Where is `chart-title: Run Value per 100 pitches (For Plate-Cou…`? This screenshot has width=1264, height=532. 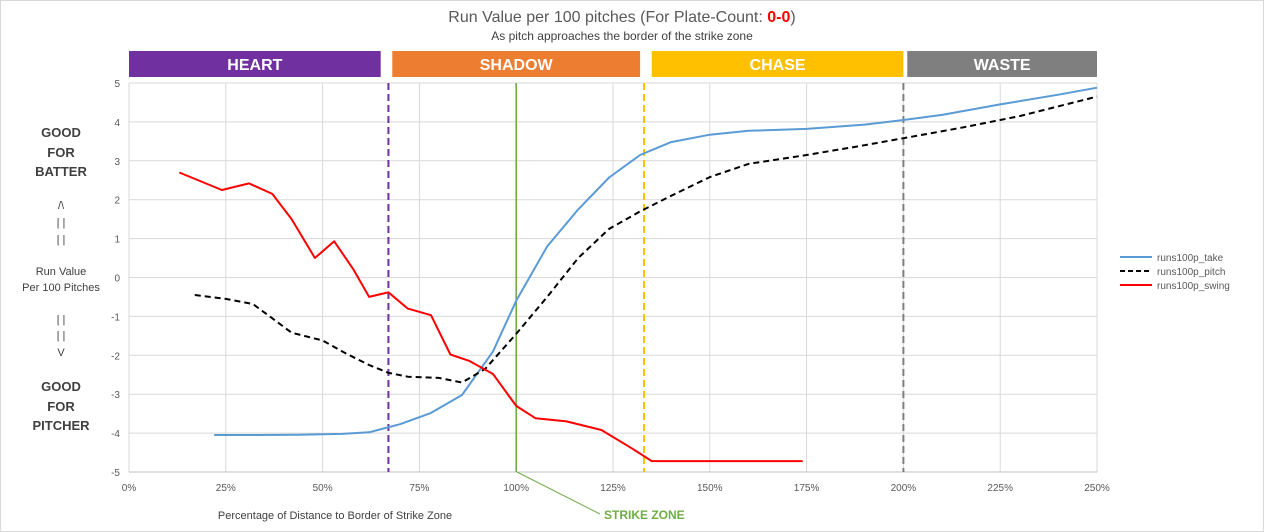 chart-title: Run Value per 100 pitches (For Plate-Cou… is located at coordinates (621, 17).